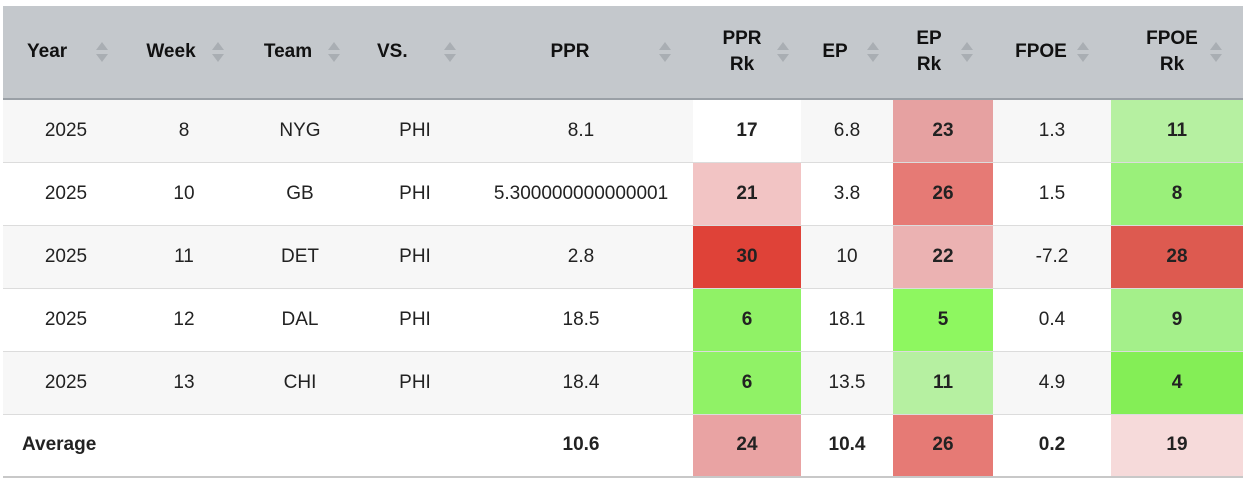 The image size is (1248, 480). Describe the element at coordinates (300, 320) in the screenshot. I see `cell-team: DAL` at that location.